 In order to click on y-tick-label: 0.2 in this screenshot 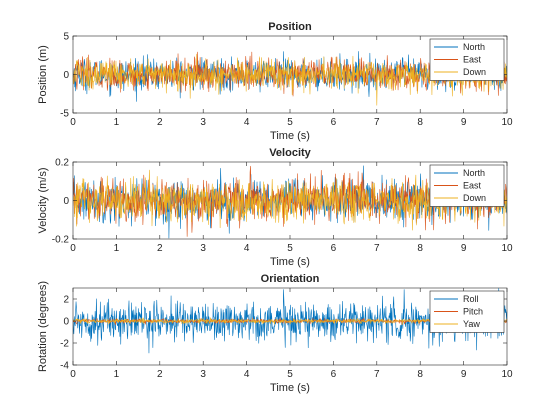, I will do `click(62, 163)`.